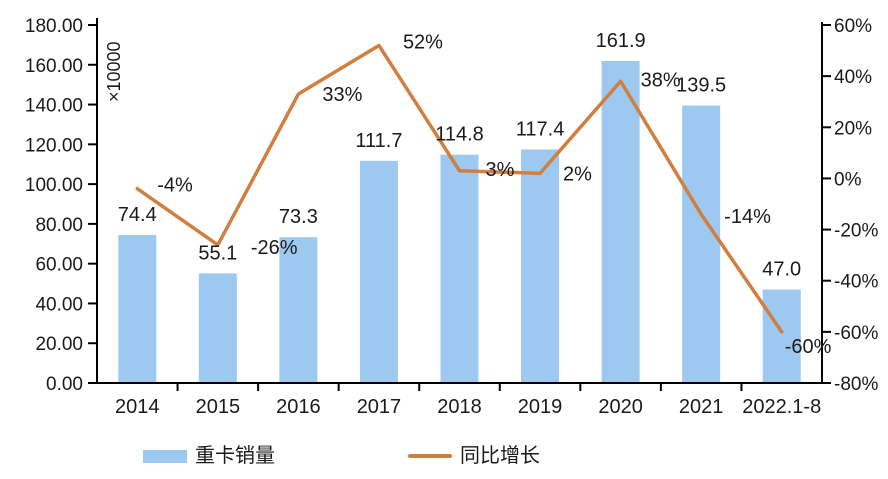 Image resolution: width=888 pixels, height=479 pixels. What do you see at coordinates (856, 333) in the screenshot?
I see `right-axis-tick-label: -60%` at bounding box center [856, 333].